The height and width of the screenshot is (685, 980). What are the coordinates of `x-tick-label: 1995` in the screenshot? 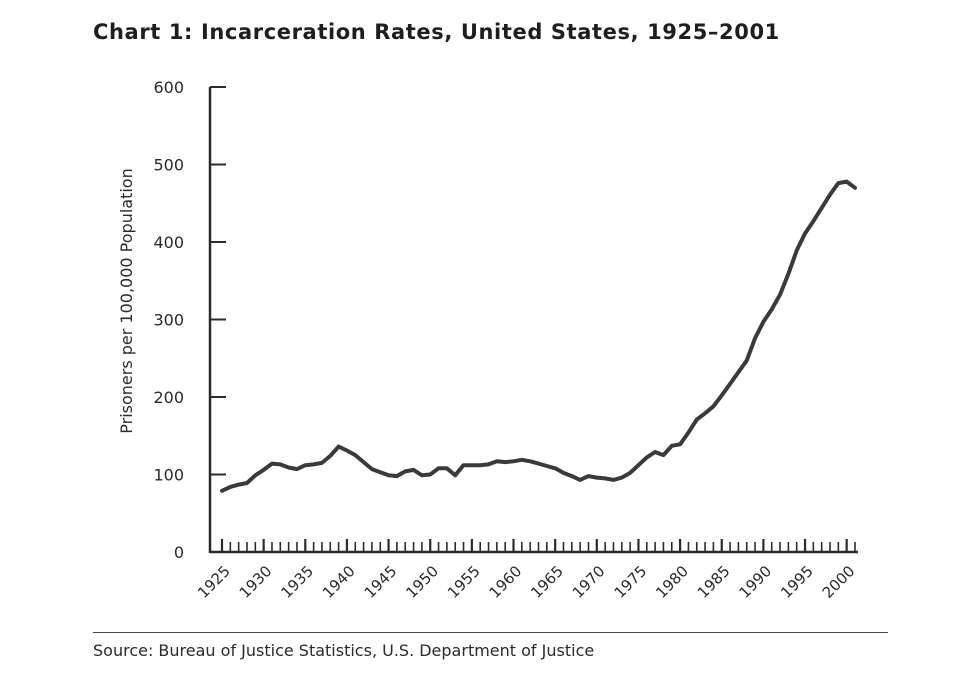 It's located at (797, 582).